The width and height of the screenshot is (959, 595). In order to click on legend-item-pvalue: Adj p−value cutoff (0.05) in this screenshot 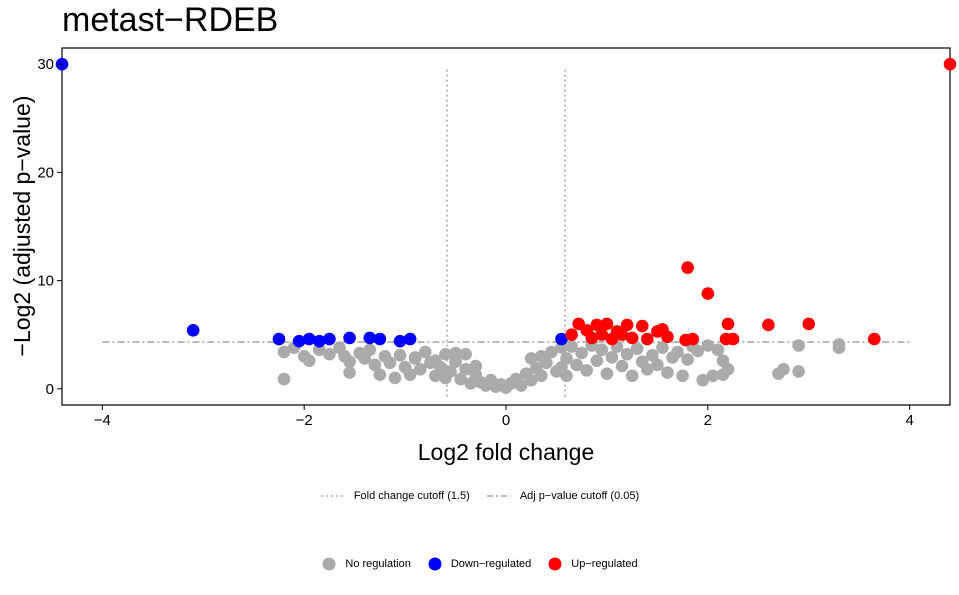, I will do `click(562, 496)`.